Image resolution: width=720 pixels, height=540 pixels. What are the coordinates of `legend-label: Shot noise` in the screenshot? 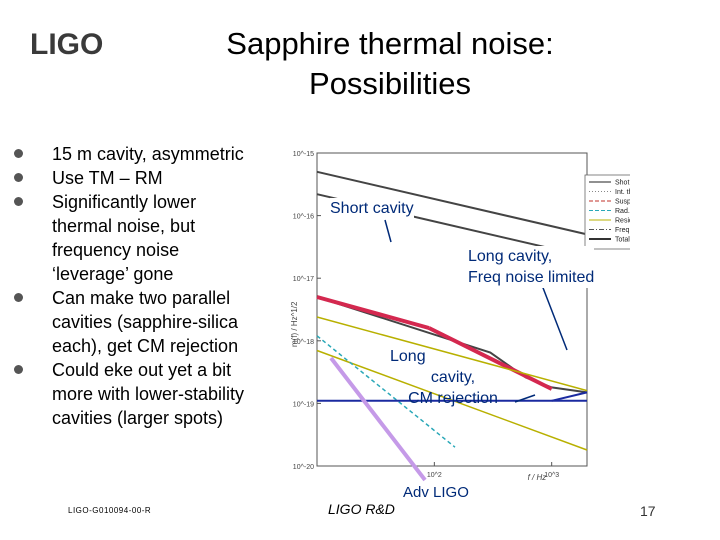 It's located at (622, 183).